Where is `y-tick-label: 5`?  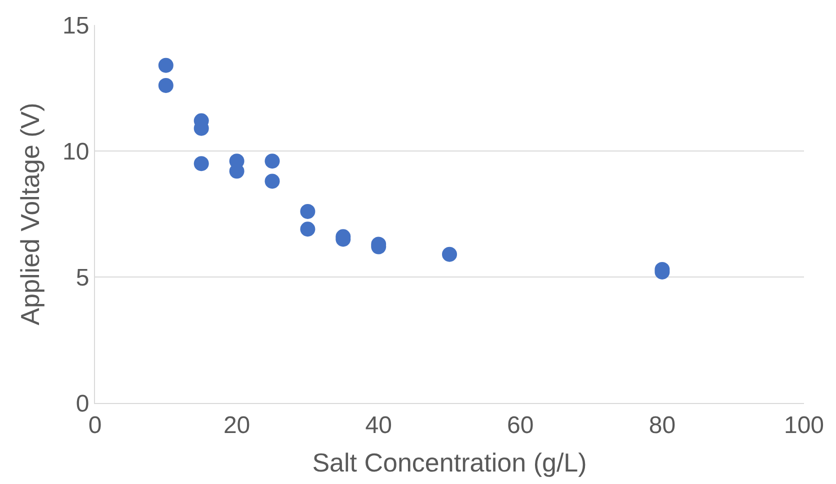 y-tick-label: 5 is located at coordinates (83, 278).